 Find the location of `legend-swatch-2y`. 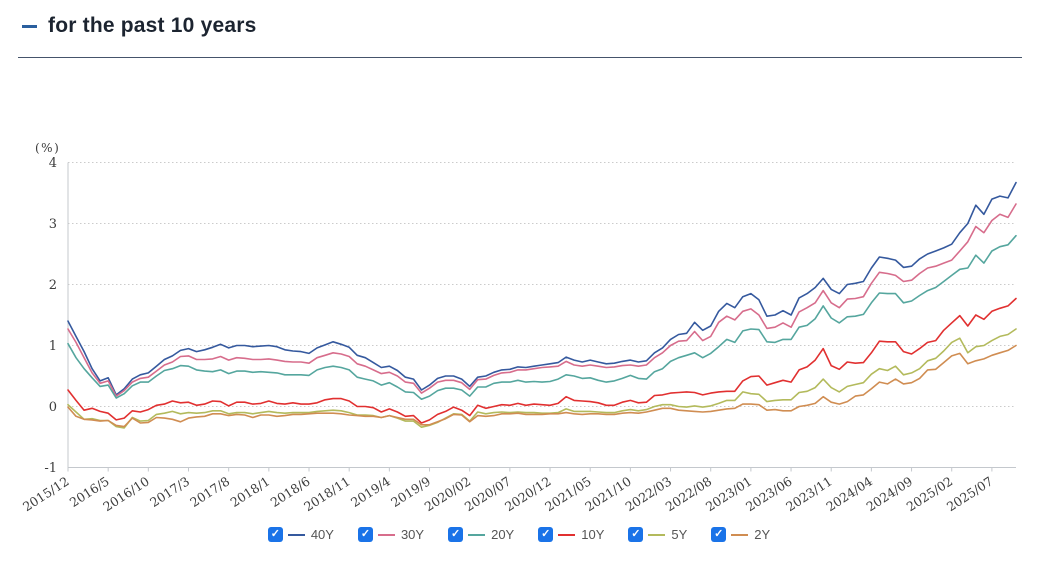

legend-swatch-2y is located at coordinates (740, 534).